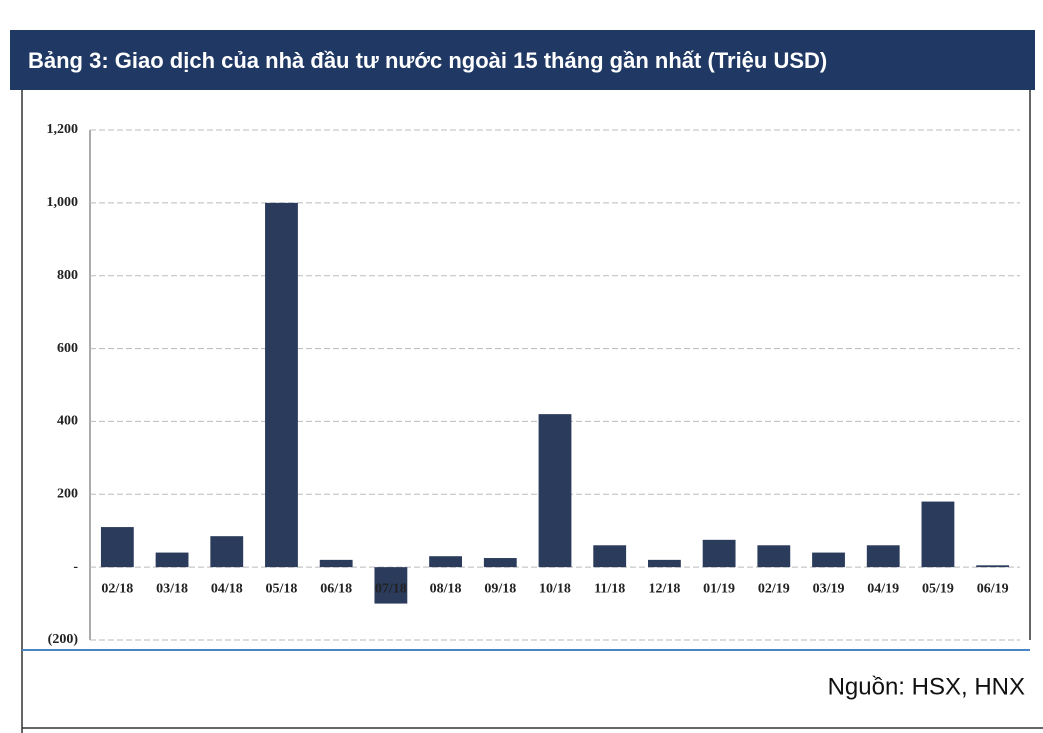 This screenshot has height=733, width=1043. What do you see at coordinates (993, 588) in the screenshot?
I see `x-tick-label: 06/19` at bounding box center [993, 588].